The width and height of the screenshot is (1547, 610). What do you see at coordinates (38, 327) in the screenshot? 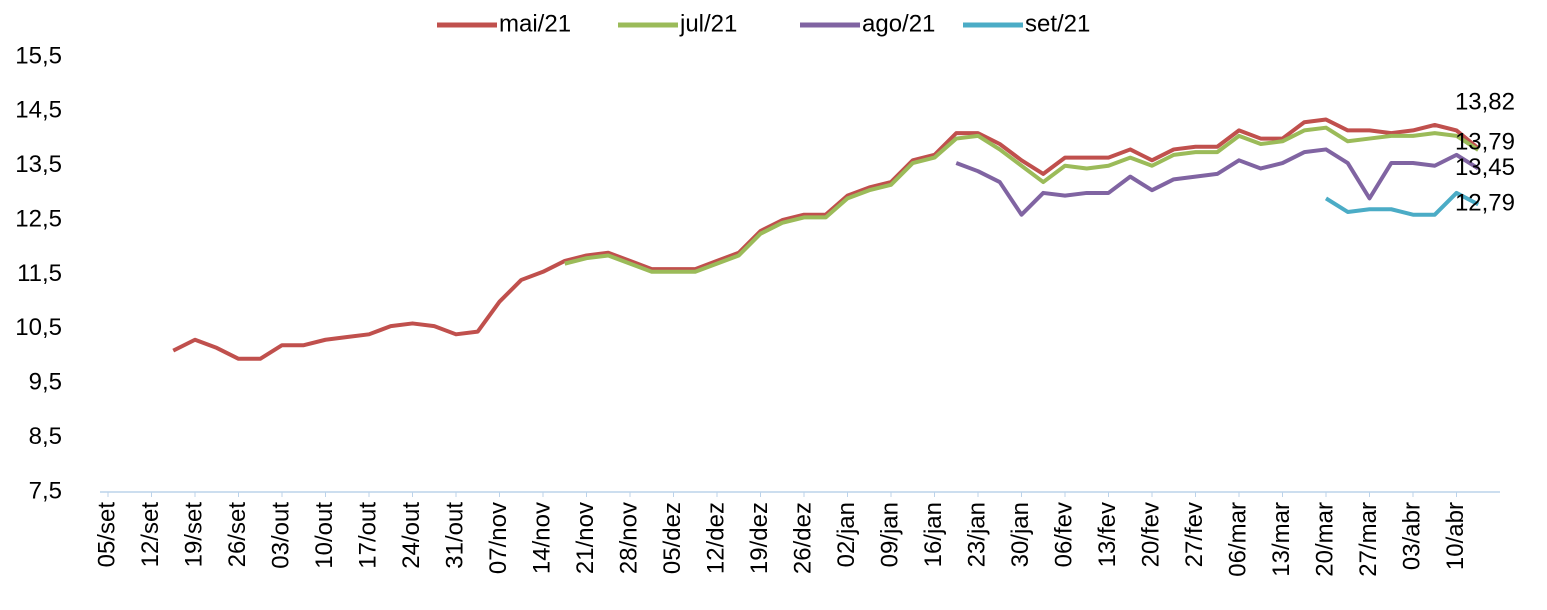
I see `y-tick-label: 10,5` at bounding box center [38, 327].